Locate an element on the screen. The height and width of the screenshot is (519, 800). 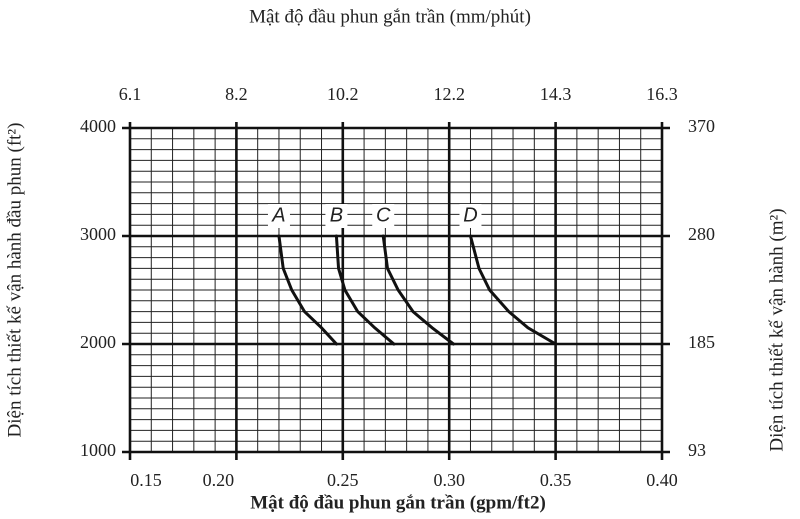
x2-tick-label: 6.1 is located at coordinates (130, 94).